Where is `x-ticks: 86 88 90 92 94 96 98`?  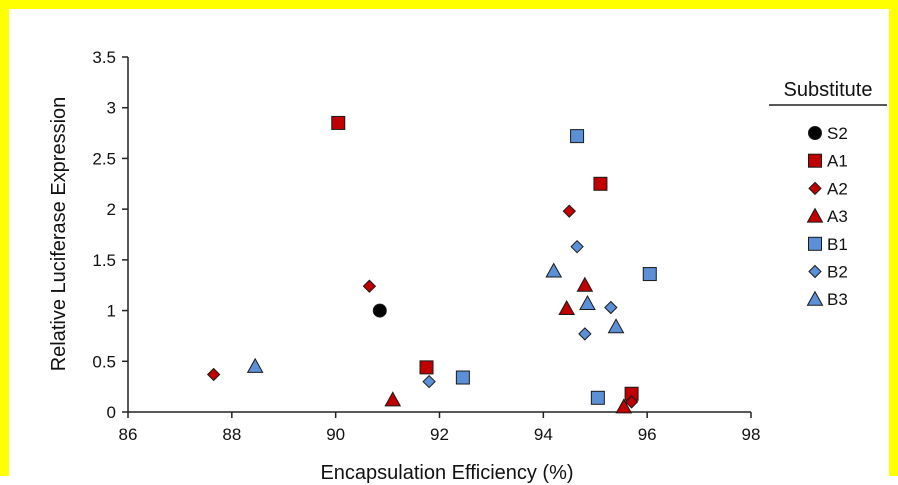
x-ticks: 86 88 90 92 94 96 98 is located at coordinates (440, 428).